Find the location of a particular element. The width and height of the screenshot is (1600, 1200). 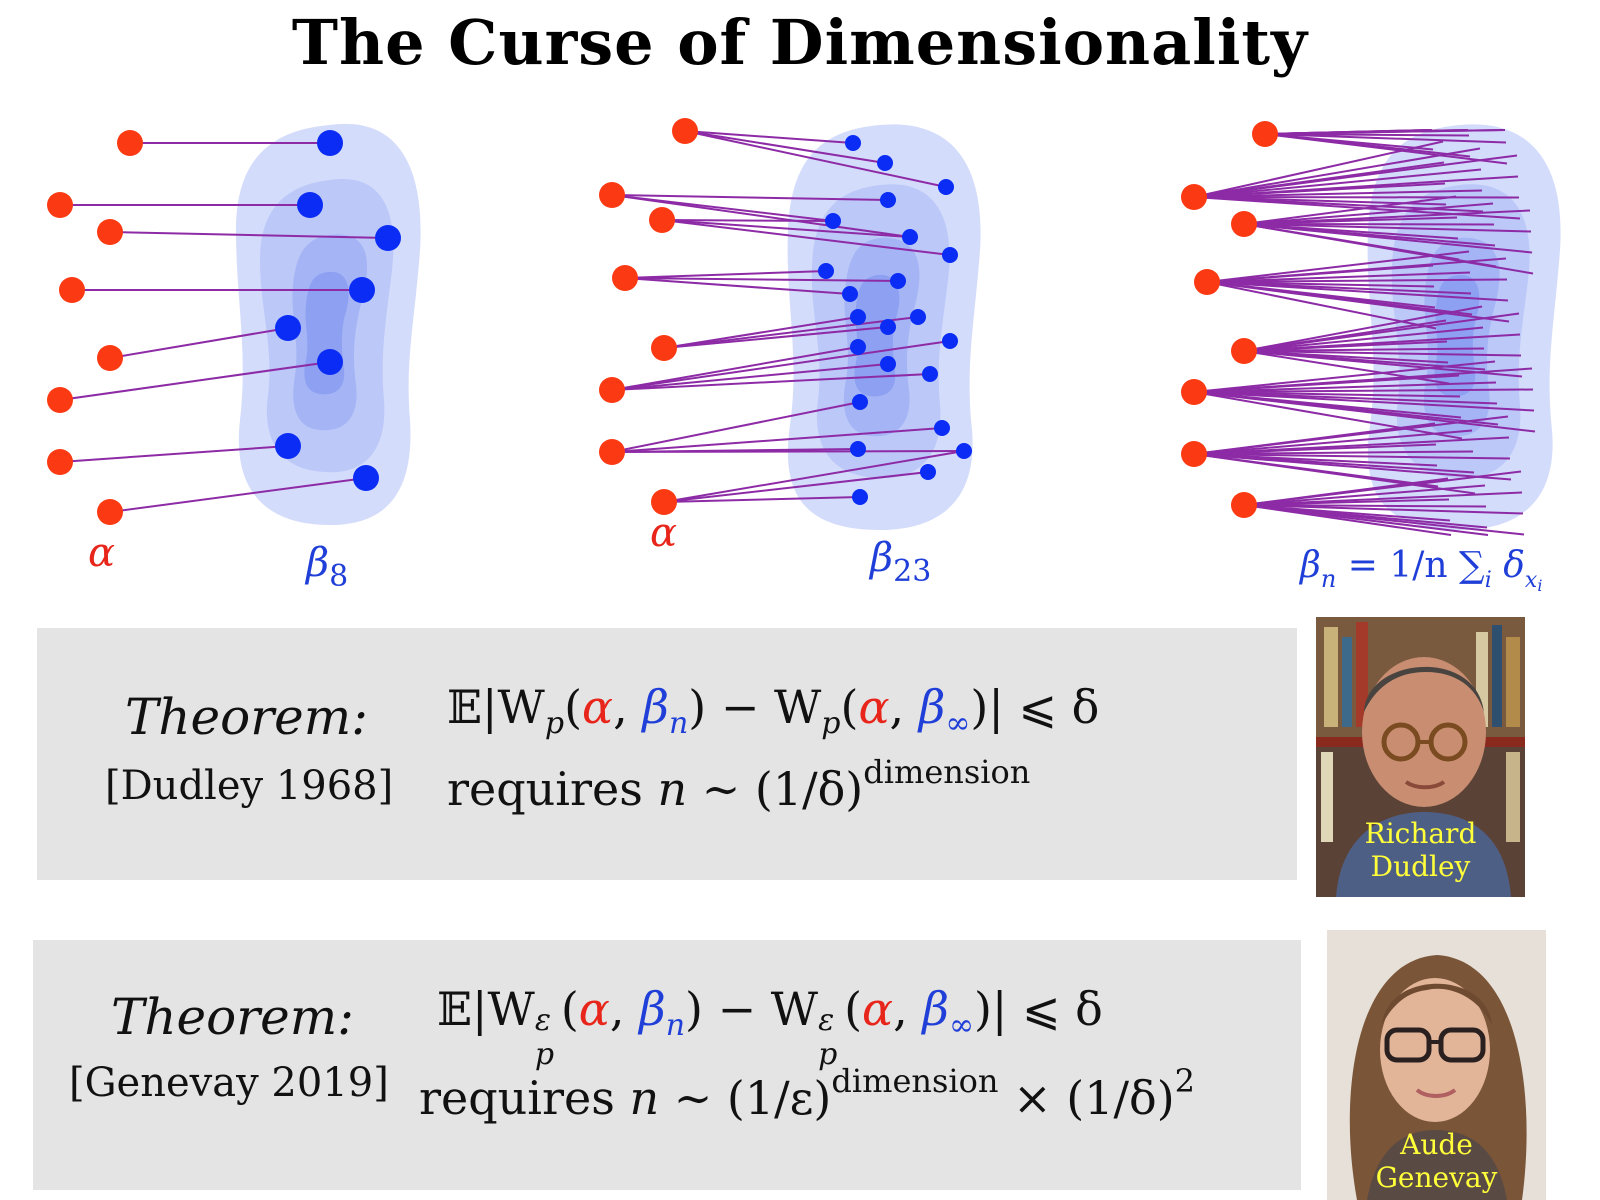

portrait-richard-dudley: Richard Dudley is located at coordinates (1420, 757).